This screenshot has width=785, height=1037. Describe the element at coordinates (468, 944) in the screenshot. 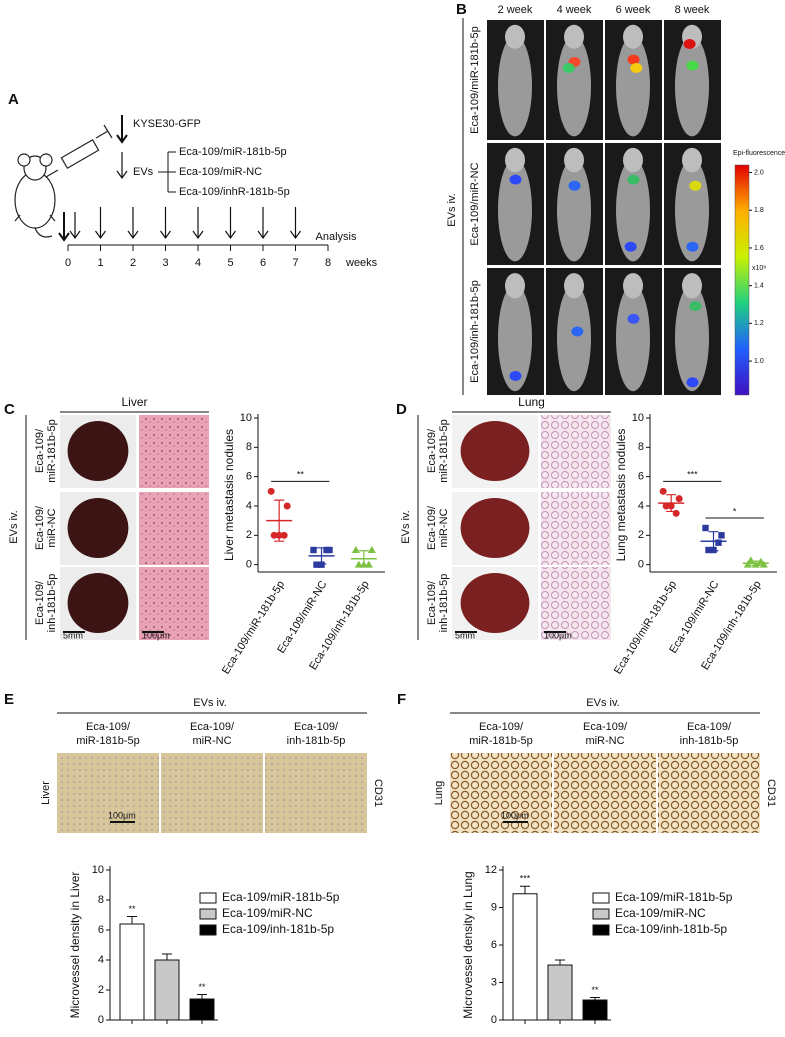

I see `y-axis-title: Microvessel density in Lung` at that location.